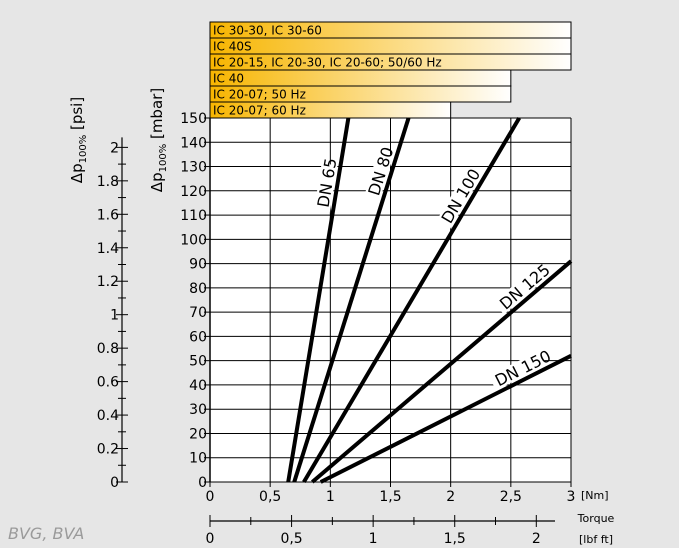 This screenshot has width=679, height=548. Describe the element at coordinates (259, 111) in the screenshot. I see `range-label-ic-20-07-60-hz: IC 20-07; 60 Hz` at that location.